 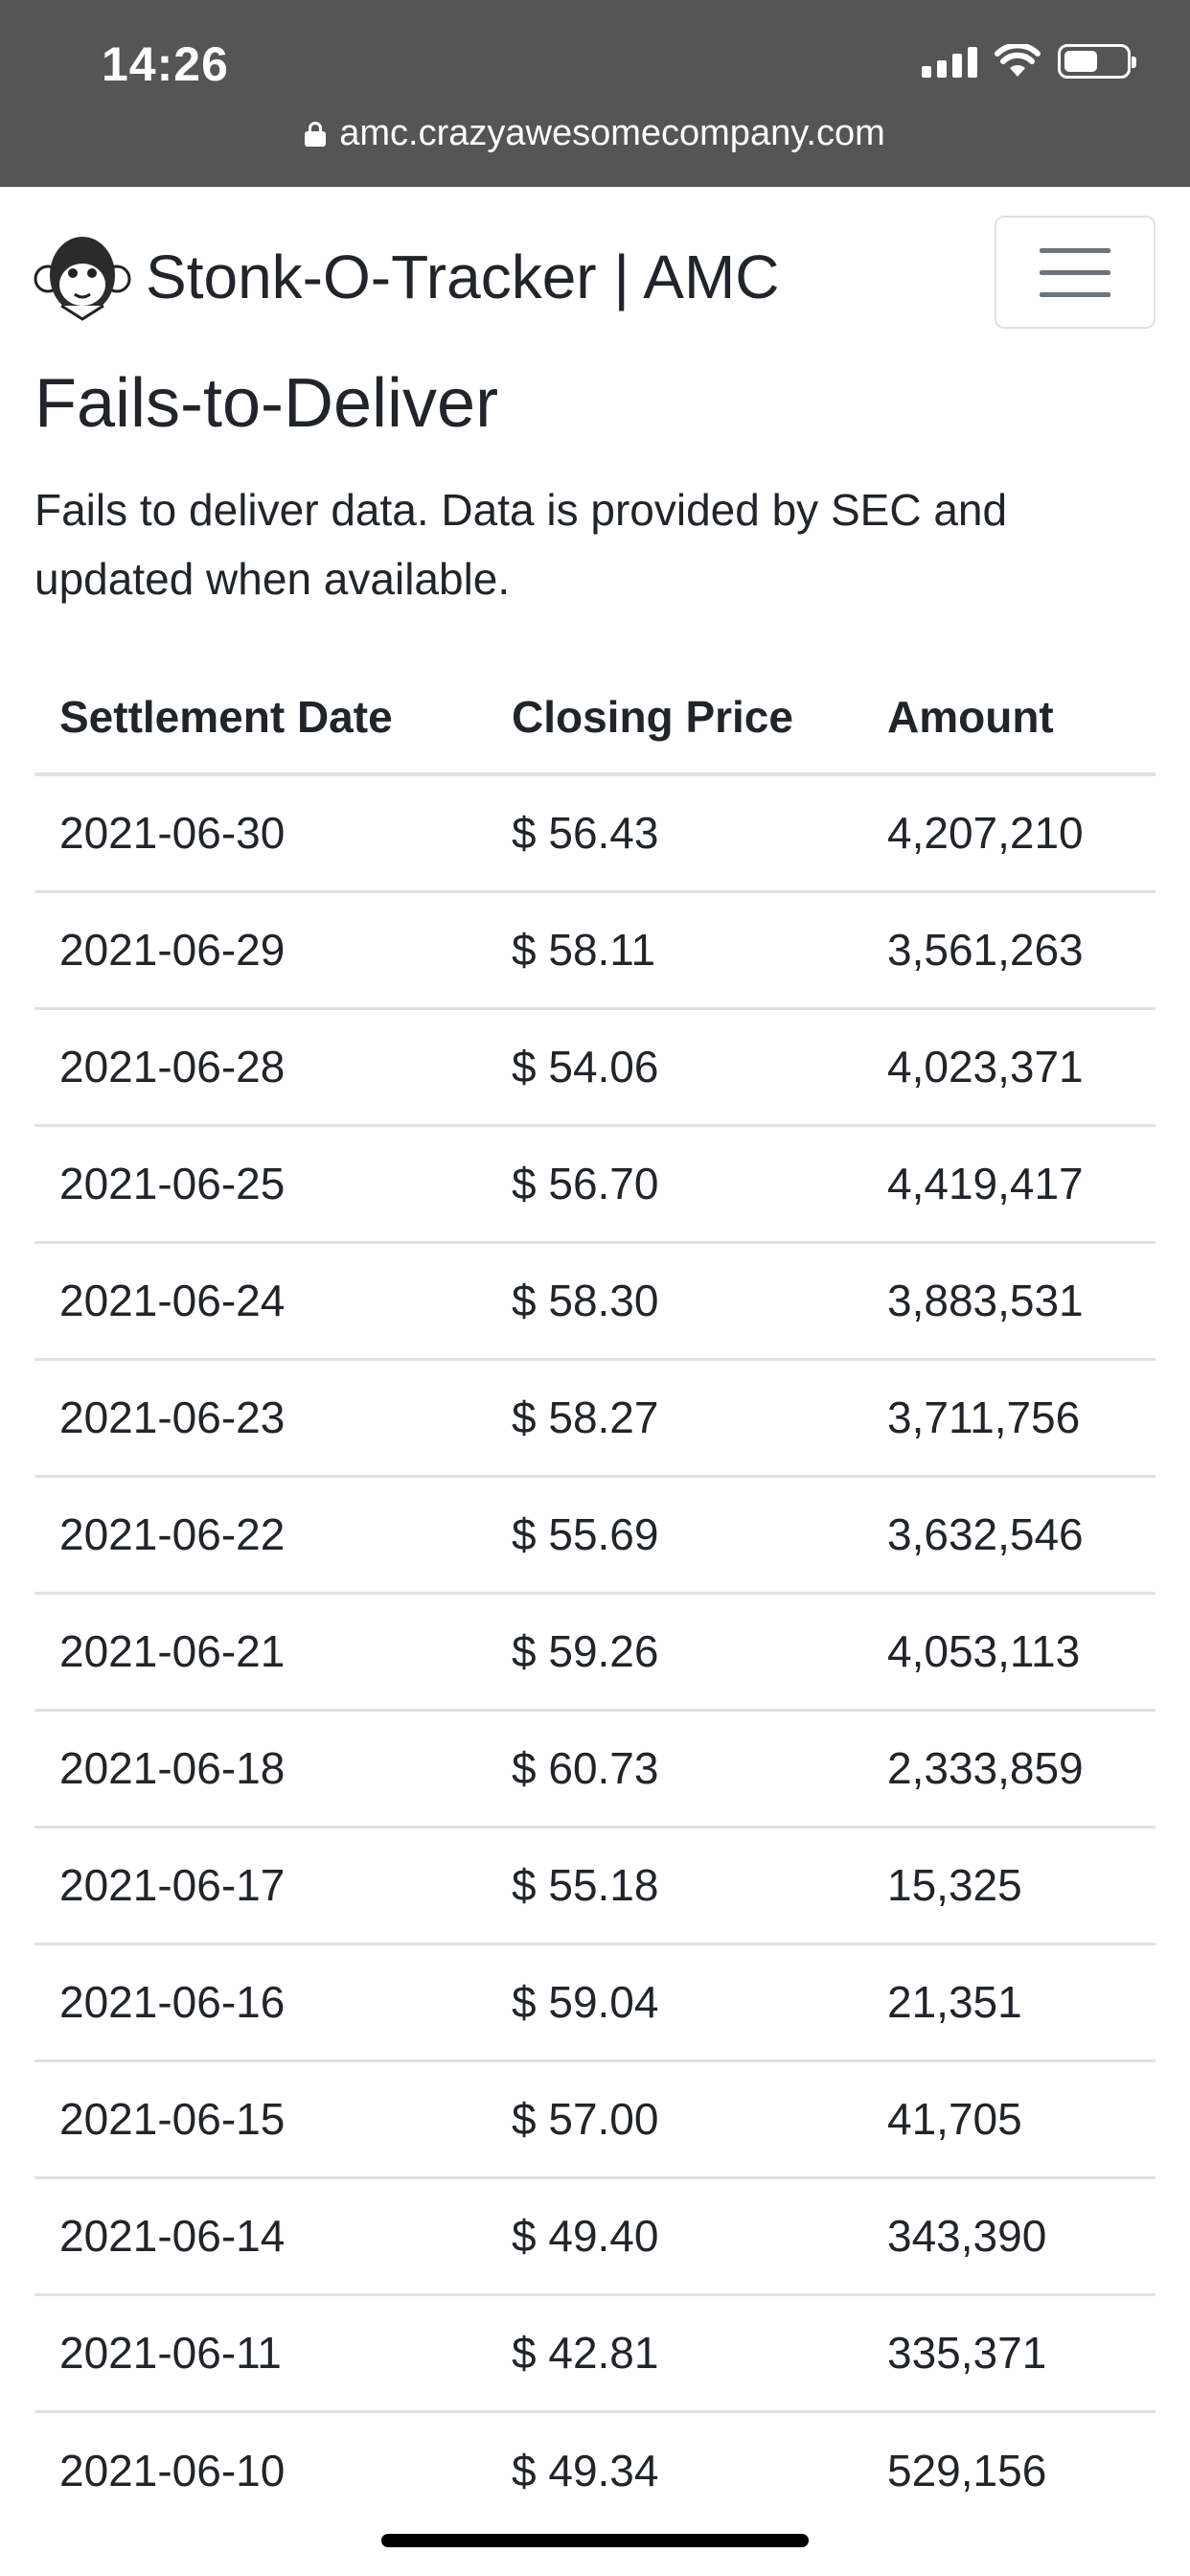 I want to click on cell-closing-price: $ 57.00, so click(x=674, y=2117).